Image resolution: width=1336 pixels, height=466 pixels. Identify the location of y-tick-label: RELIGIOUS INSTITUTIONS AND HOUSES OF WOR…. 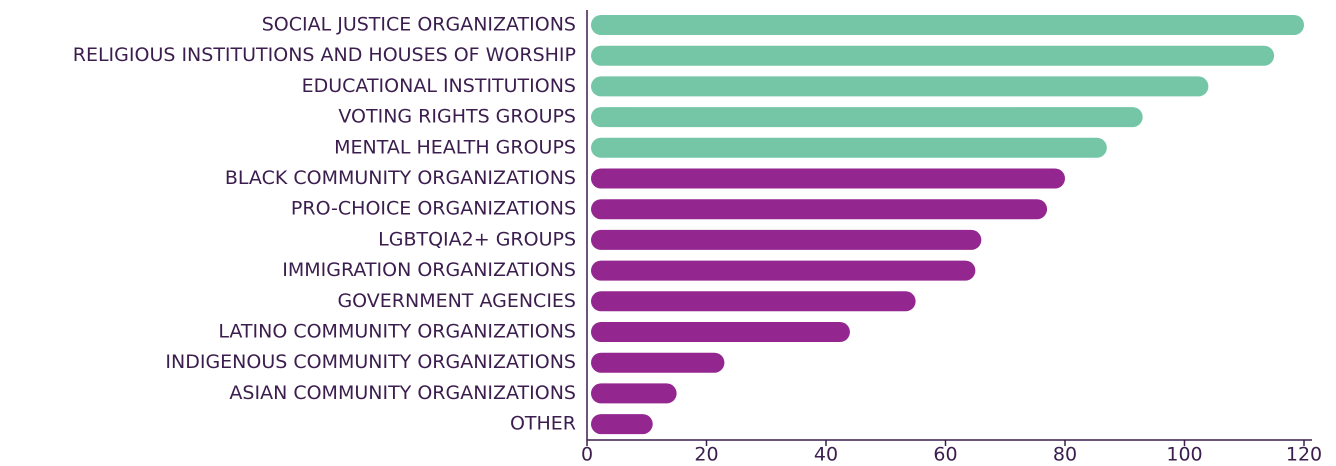
(324, 55).